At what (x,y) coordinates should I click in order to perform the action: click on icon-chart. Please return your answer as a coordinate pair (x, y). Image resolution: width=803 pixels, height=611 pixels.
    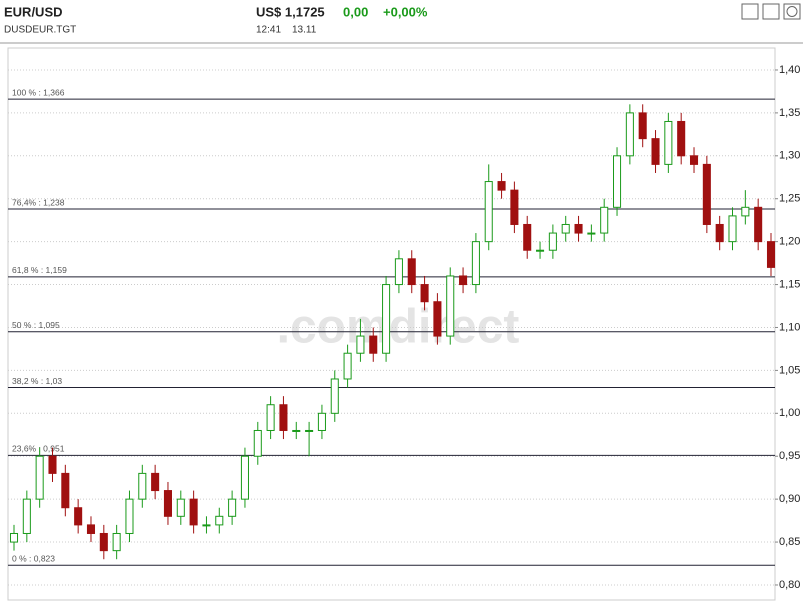
    Looking at the image, I should click on (750, 11).